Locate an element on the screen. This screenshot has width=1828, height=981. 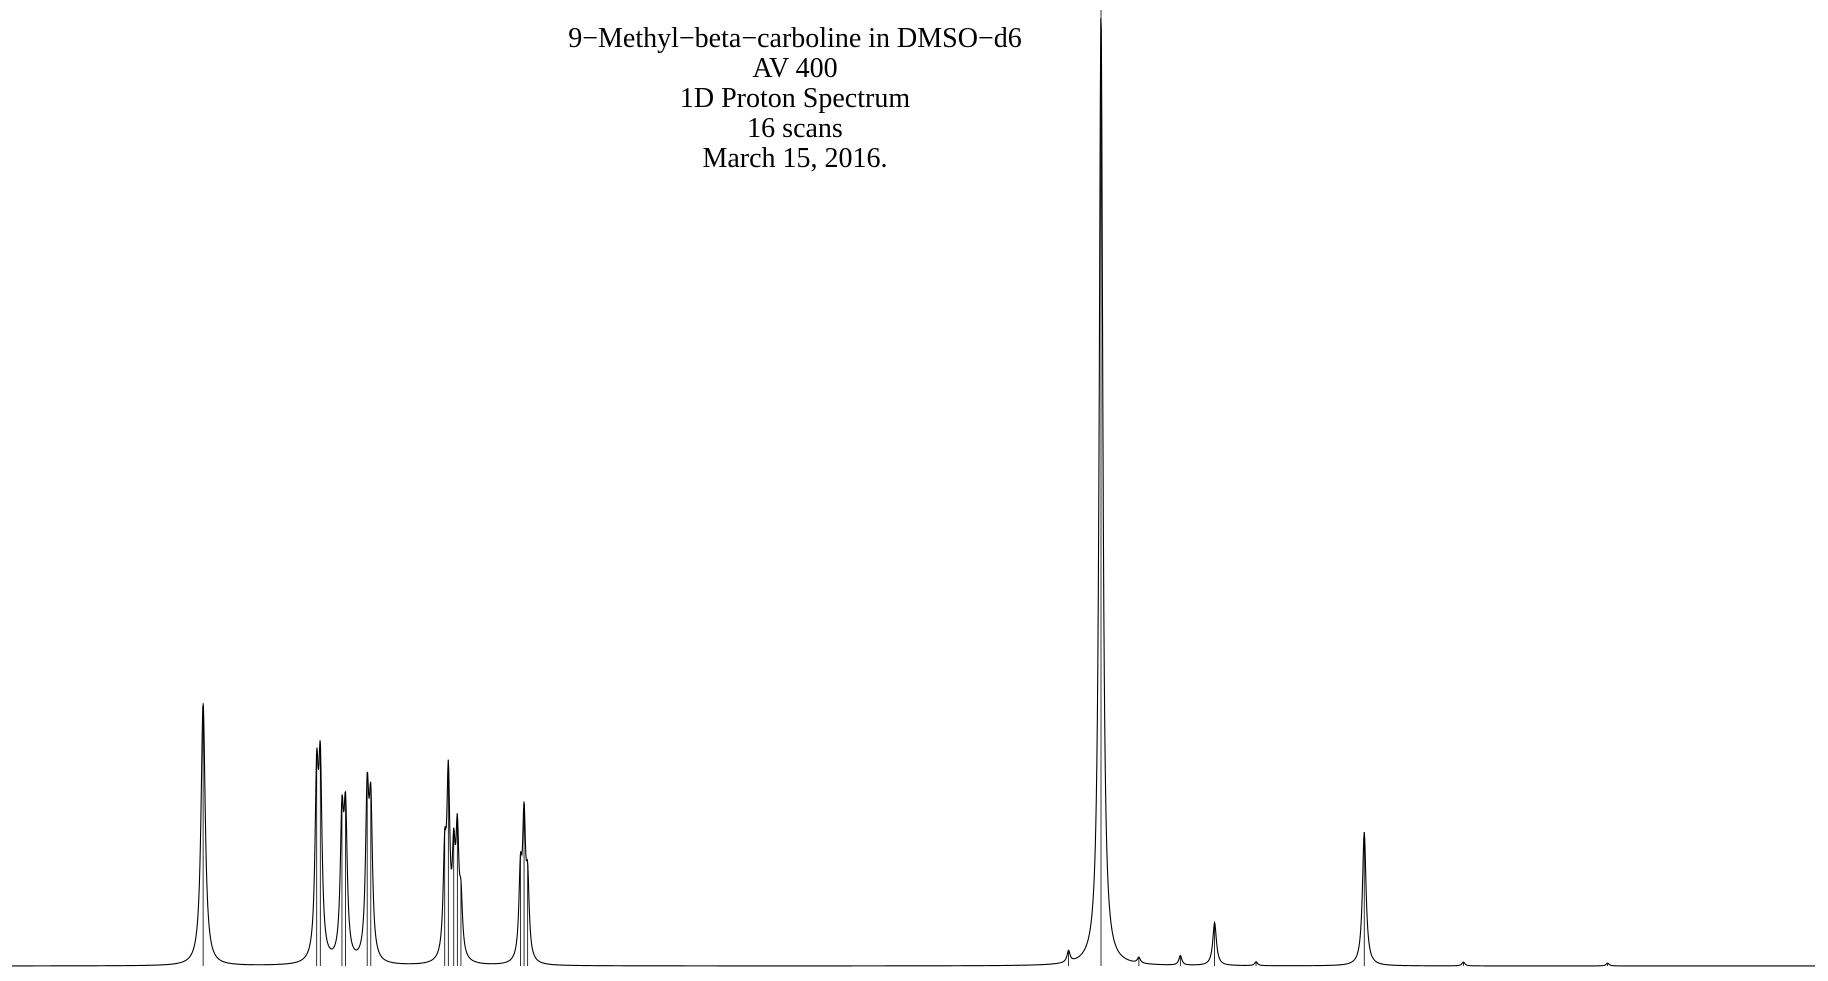
title-line-instrument: AV 400 is located at coordinates (795, 68).